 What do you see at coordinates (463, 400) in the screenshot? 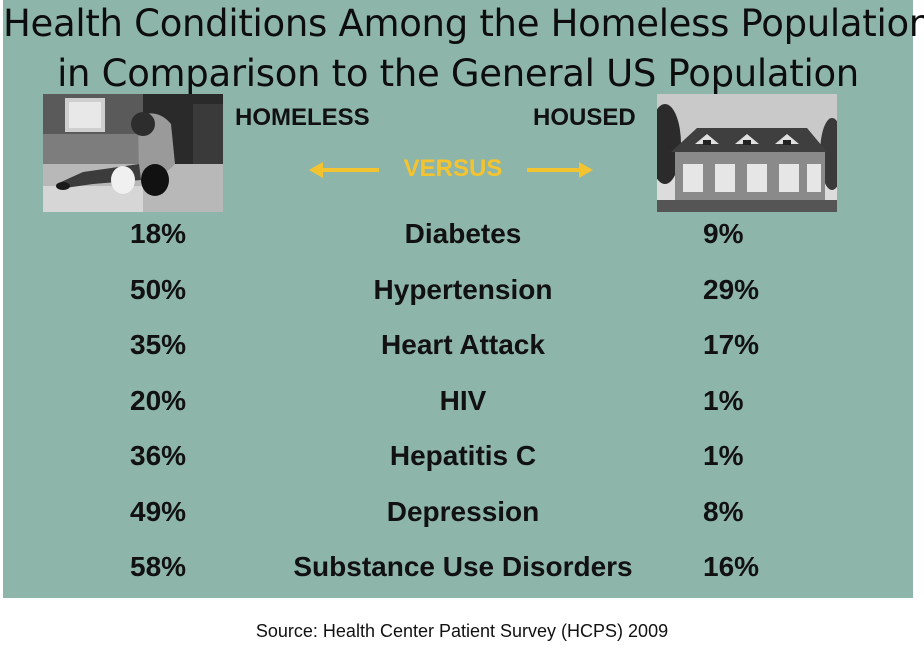
I see `condition-label: HIV` at bounding box center [463, 400].